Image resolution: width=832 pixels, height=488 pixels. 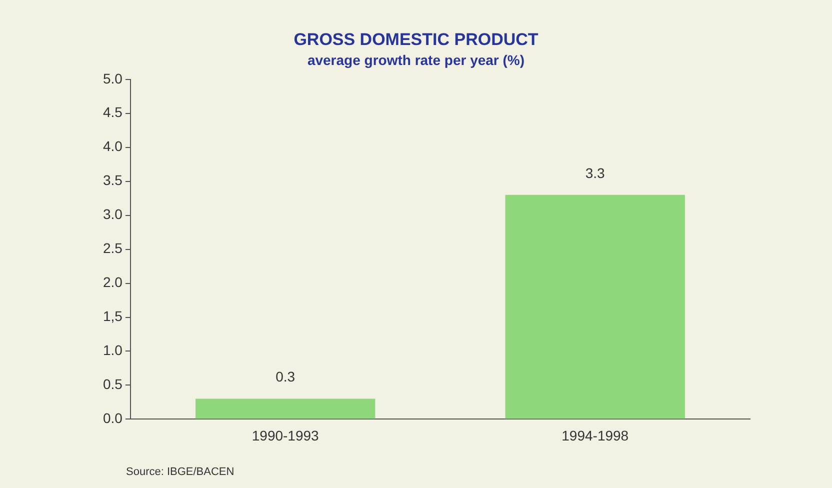 What do you see at coordinates (286, 435) in the screenshot?
I see `x-tick-label: 1990-1993` at bounding box center [286, 435].